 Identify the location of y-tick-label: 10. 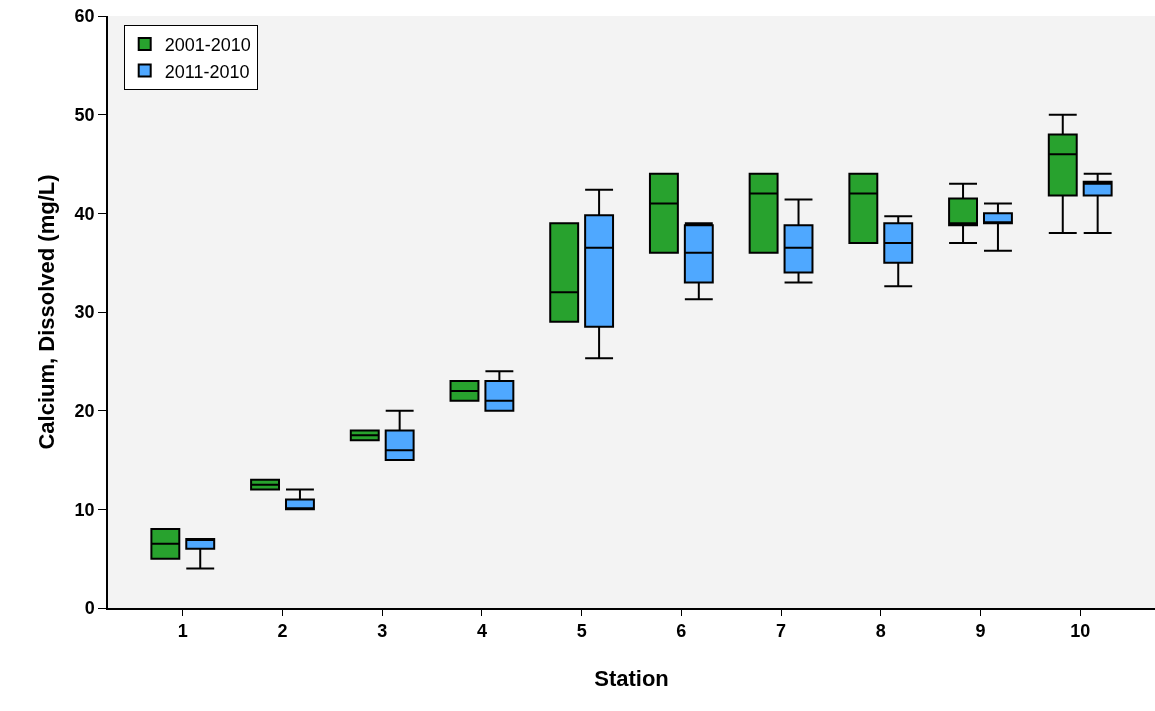
(84, 509).